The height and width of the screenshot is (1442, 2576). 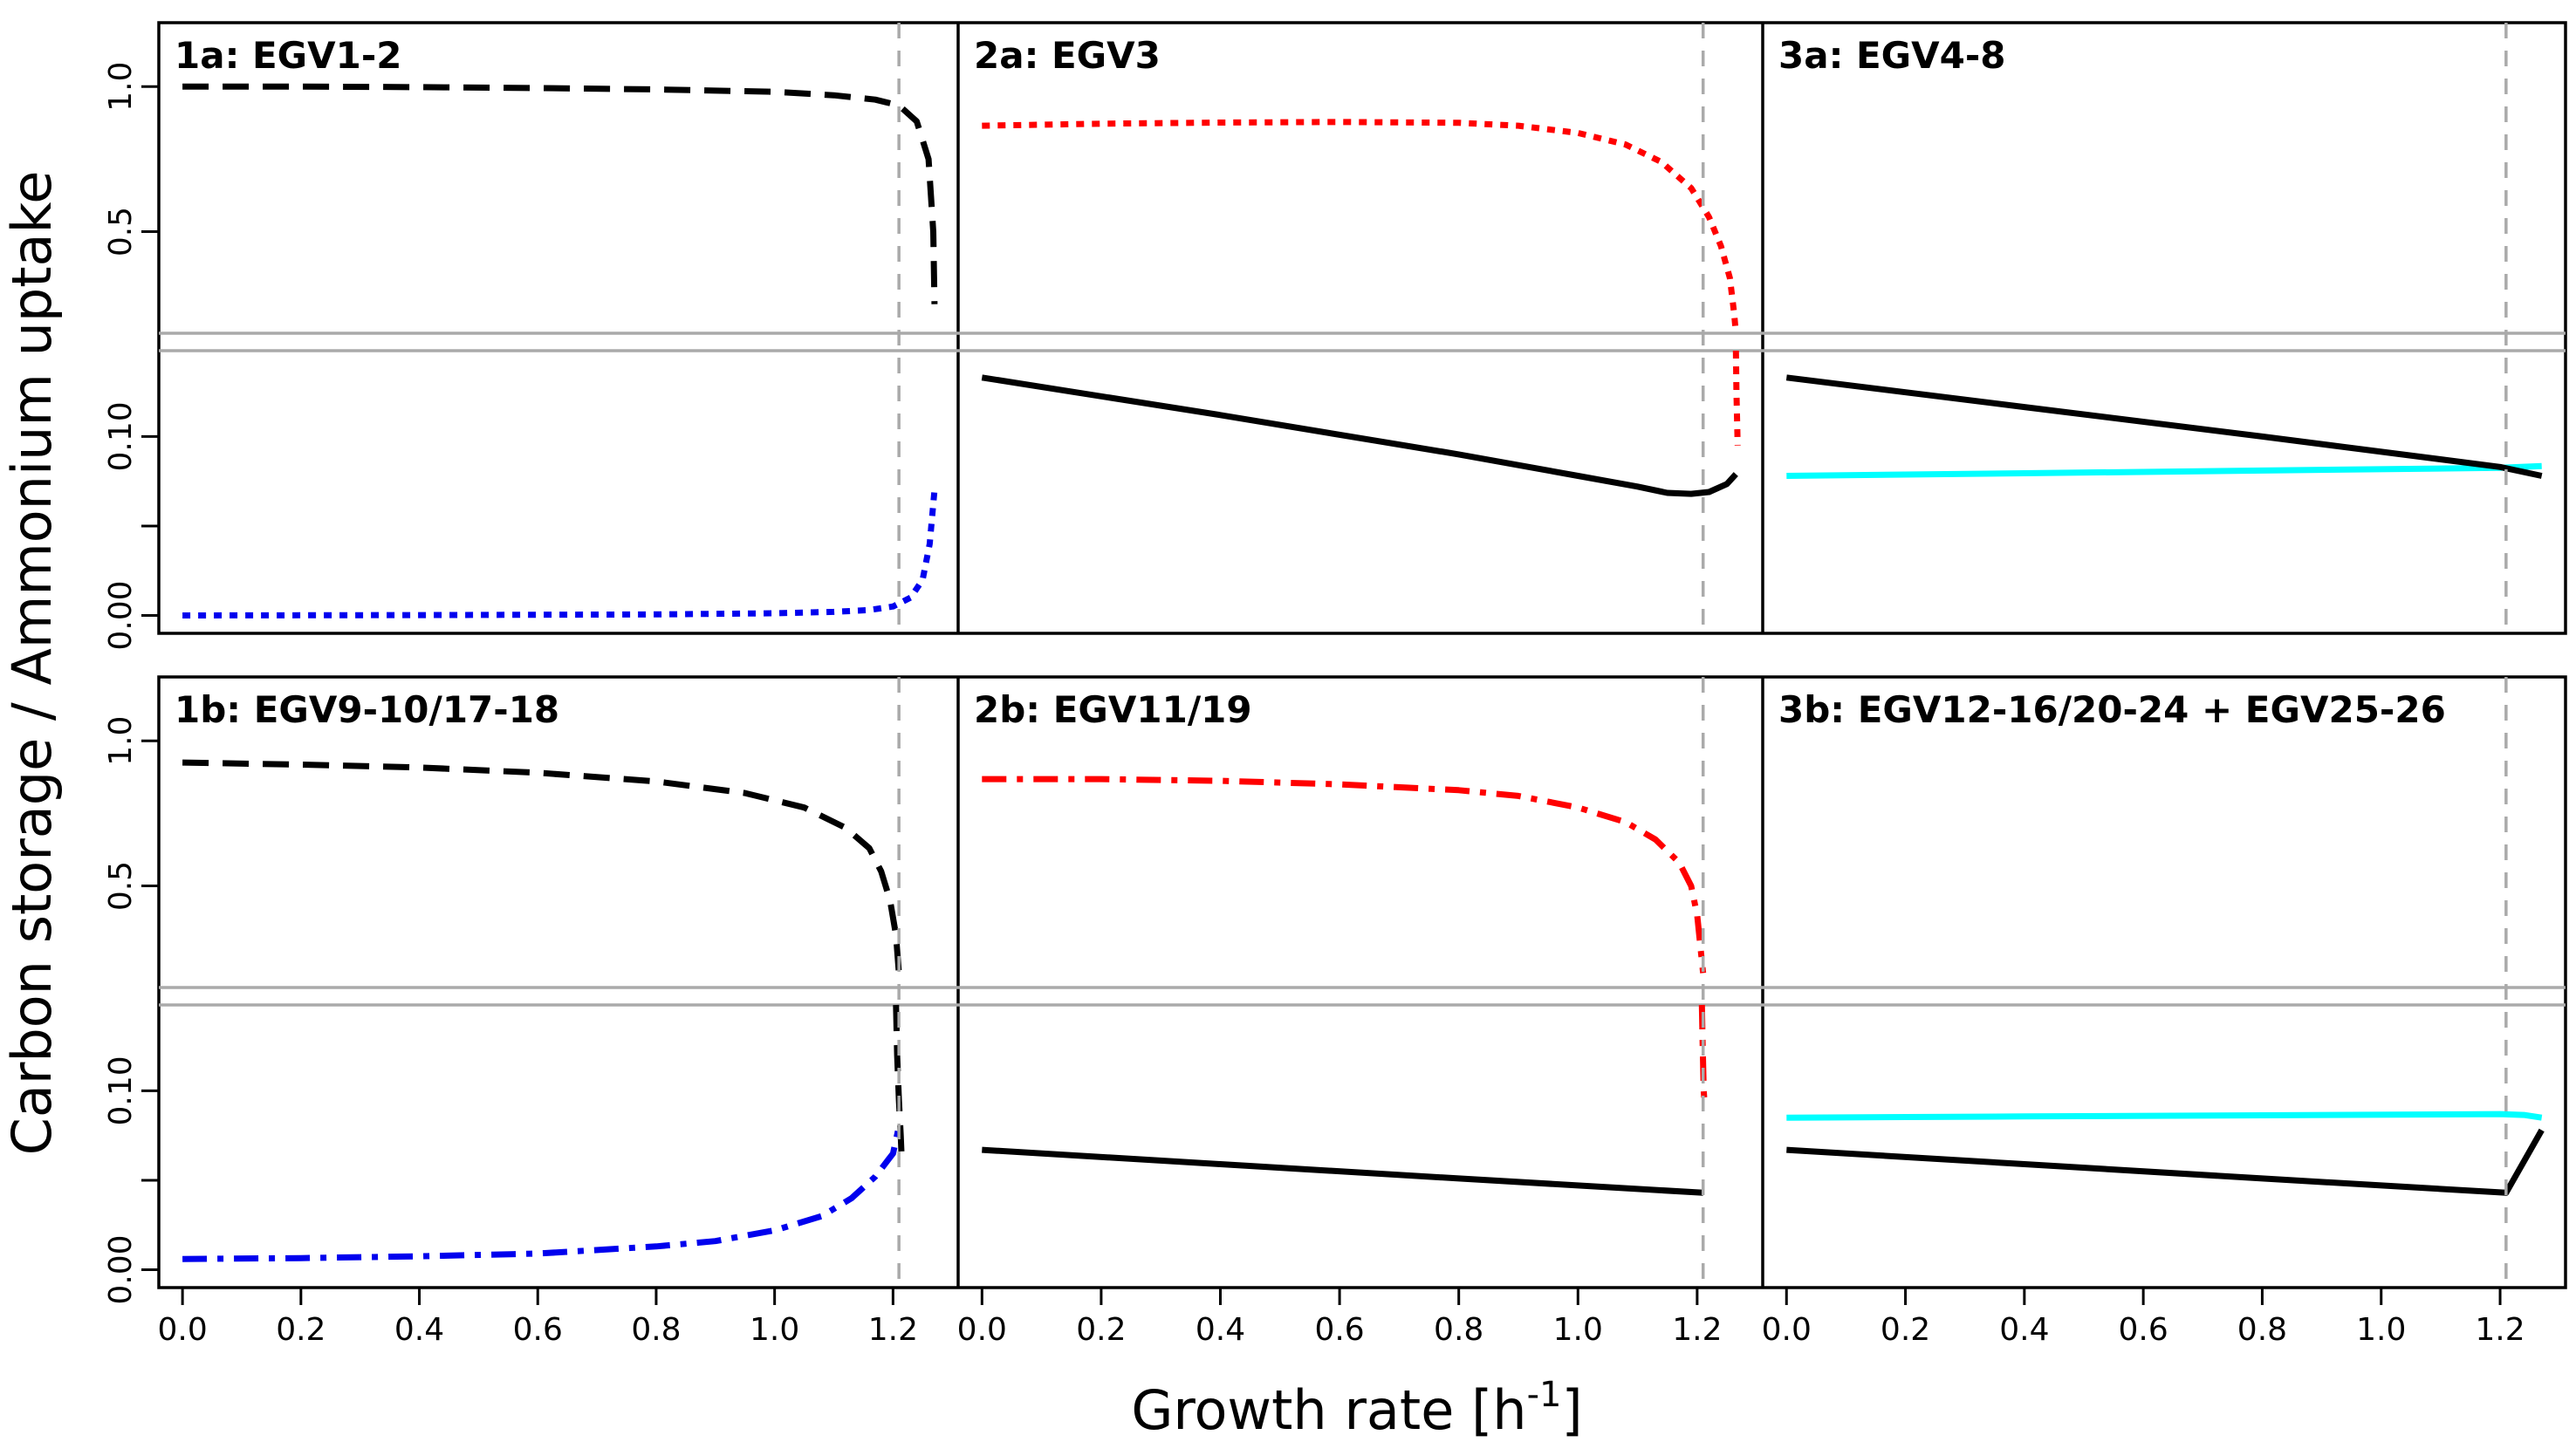 I want to click on panel-title-1b: 1b: EGV9-10/17-18, so click(x=367, y=709).